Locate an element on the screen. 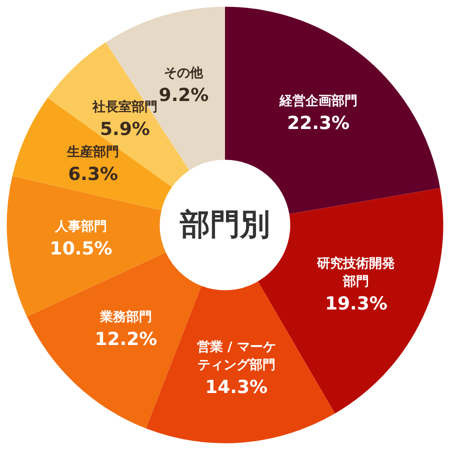  data-label: 6.3% is located at coordinates (93, 174).